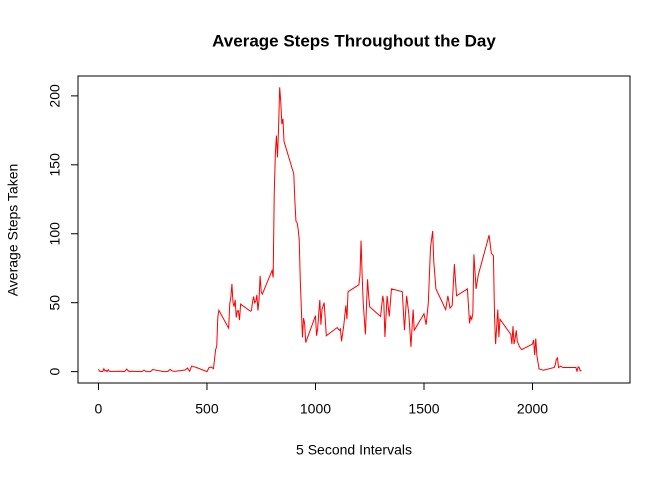 The height and width of the screenshot is (485, 672). Describe the element at coordinates (13, 230) in the screenshot. I see `y-axis-label: Average Steps Taken` at that location.